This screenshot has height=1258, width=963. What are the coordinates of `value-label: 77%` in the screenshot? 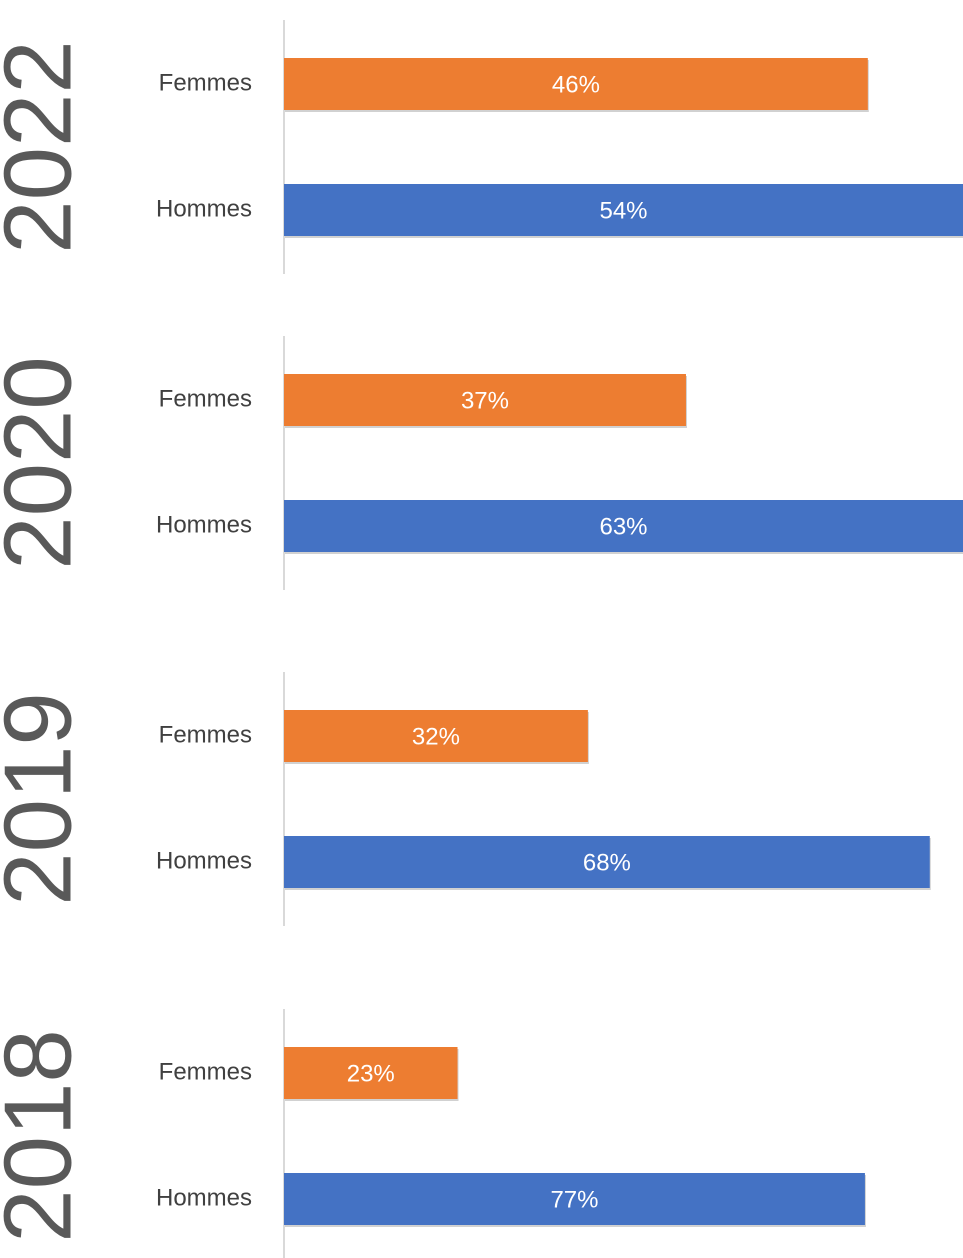 It's located at (574, 1199).